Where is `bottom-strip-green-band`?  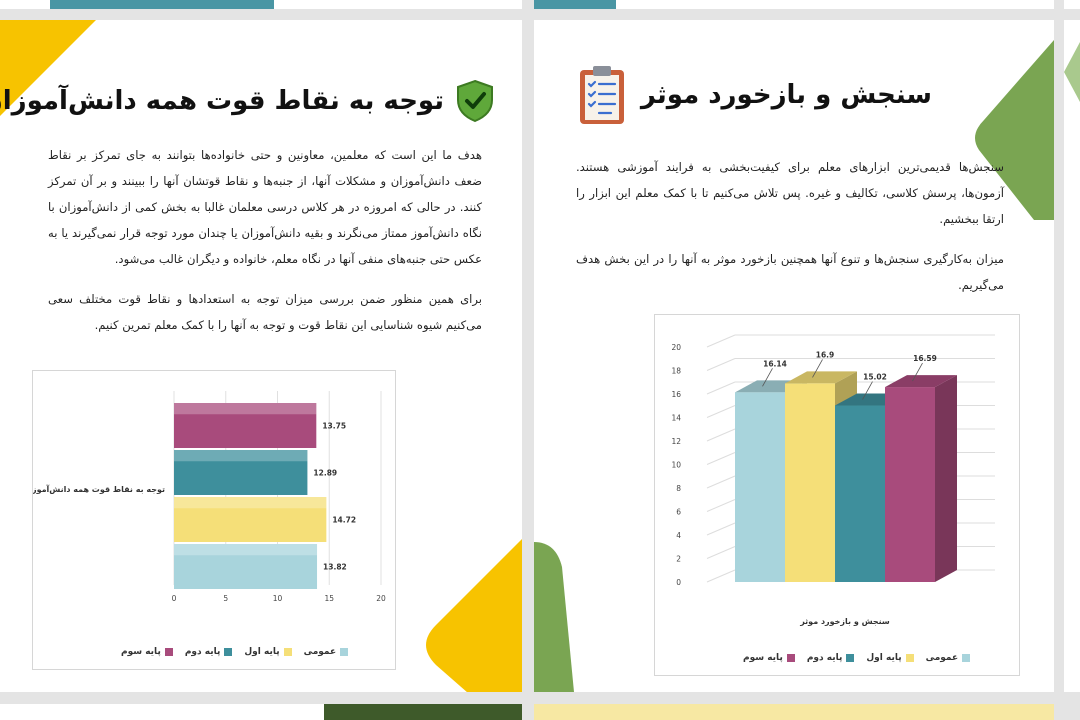
bottom-strip-green-band is located at coordinates (423, 712).